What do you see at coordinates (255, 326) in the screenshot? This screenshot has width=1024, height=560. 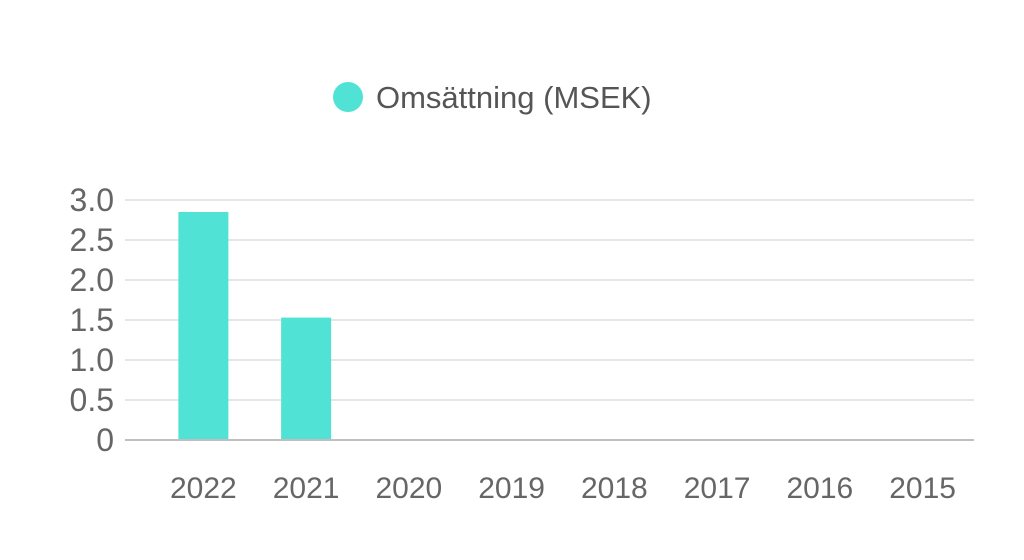 I see `bars` at bounding box center [255, 326].